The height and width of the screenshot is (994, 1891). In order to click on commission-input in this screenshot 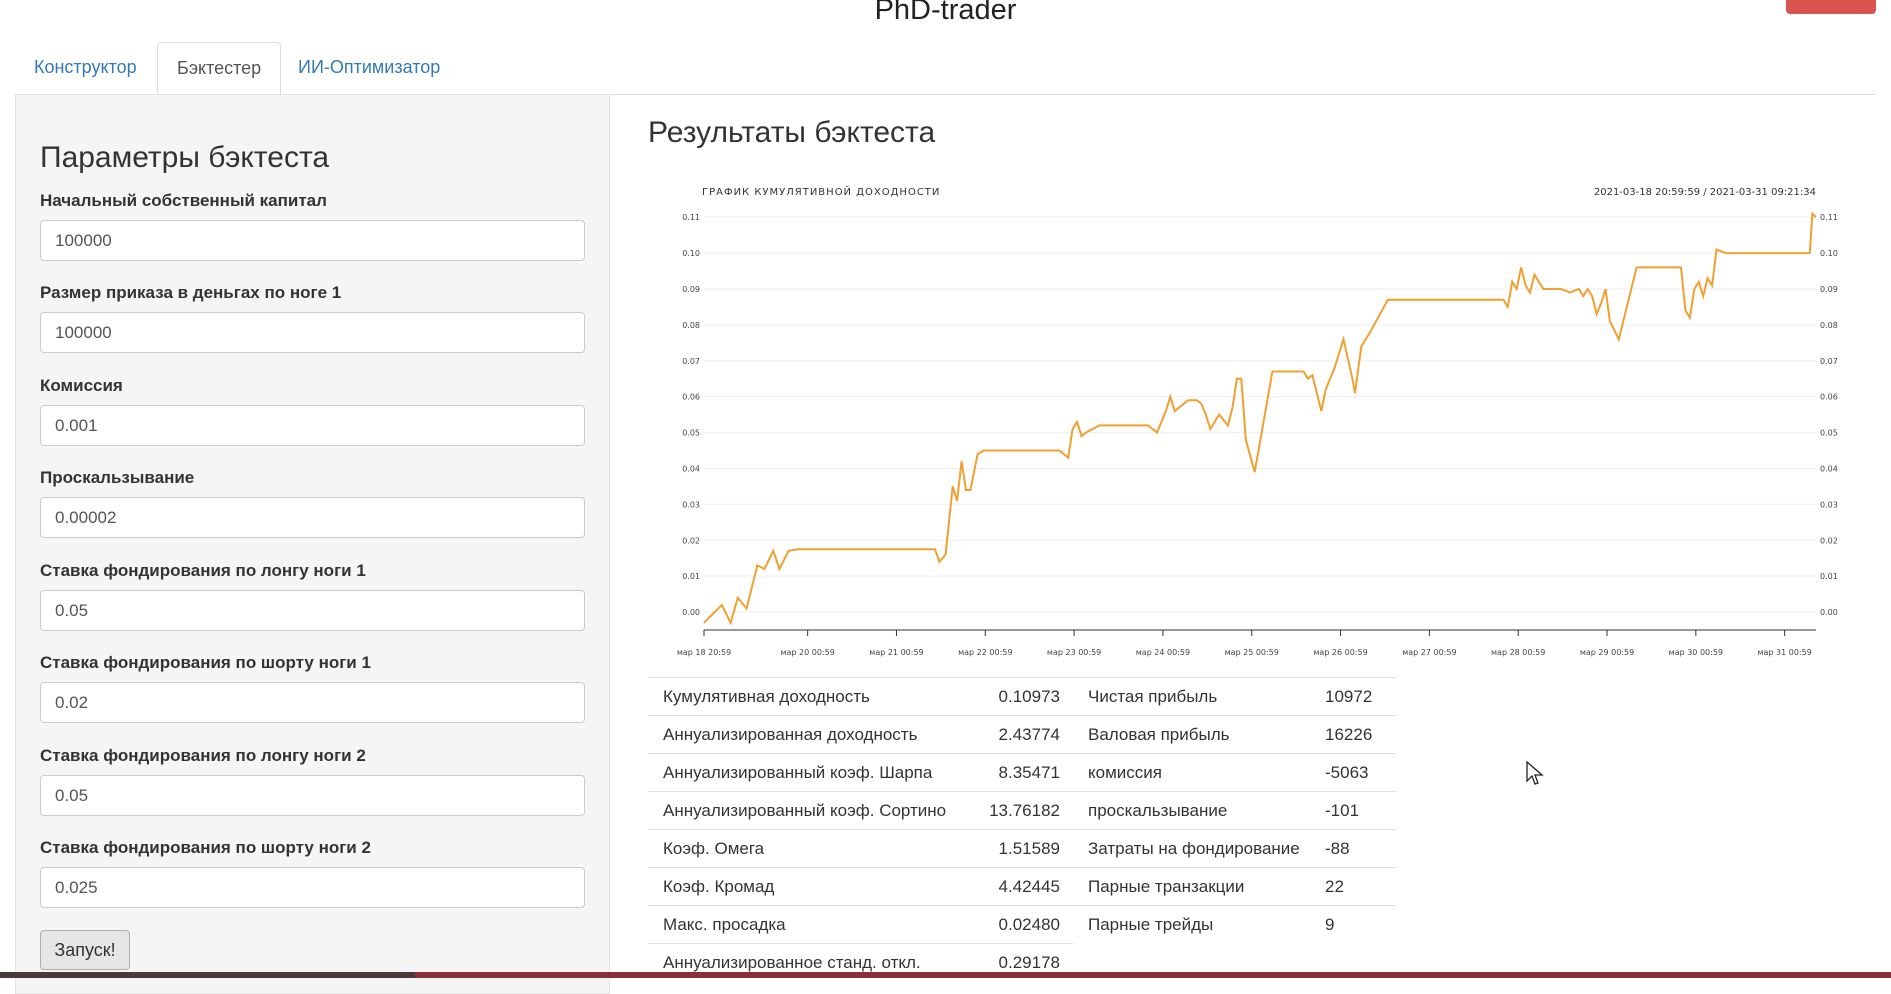, I will do `click(312, 425)`.